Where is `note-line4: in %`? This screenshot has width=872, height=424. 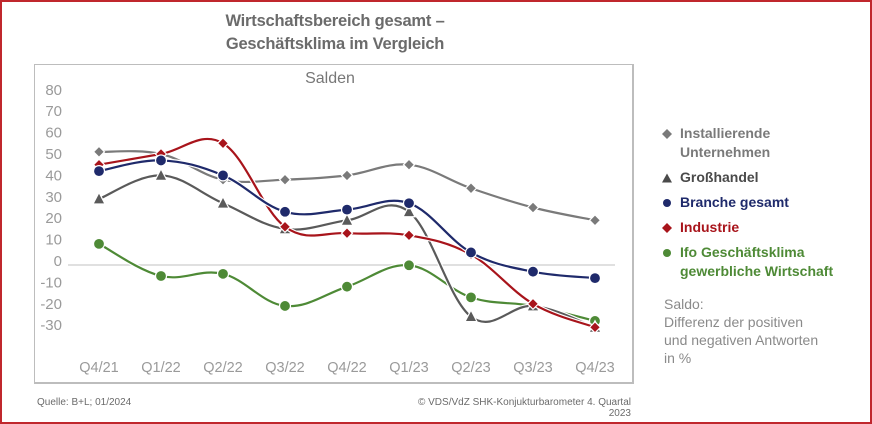
note-line4: in % is located at coordinates (678, 358).